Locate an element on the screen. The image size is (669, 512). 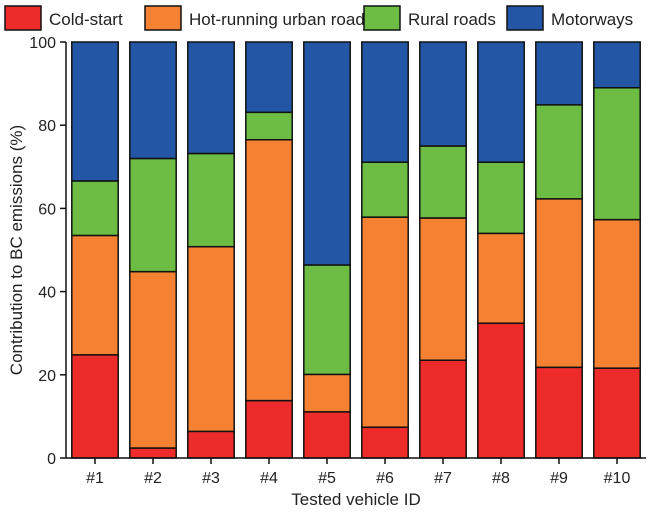
x-tick-label-4: #4 is located at coordinates (269, 478).